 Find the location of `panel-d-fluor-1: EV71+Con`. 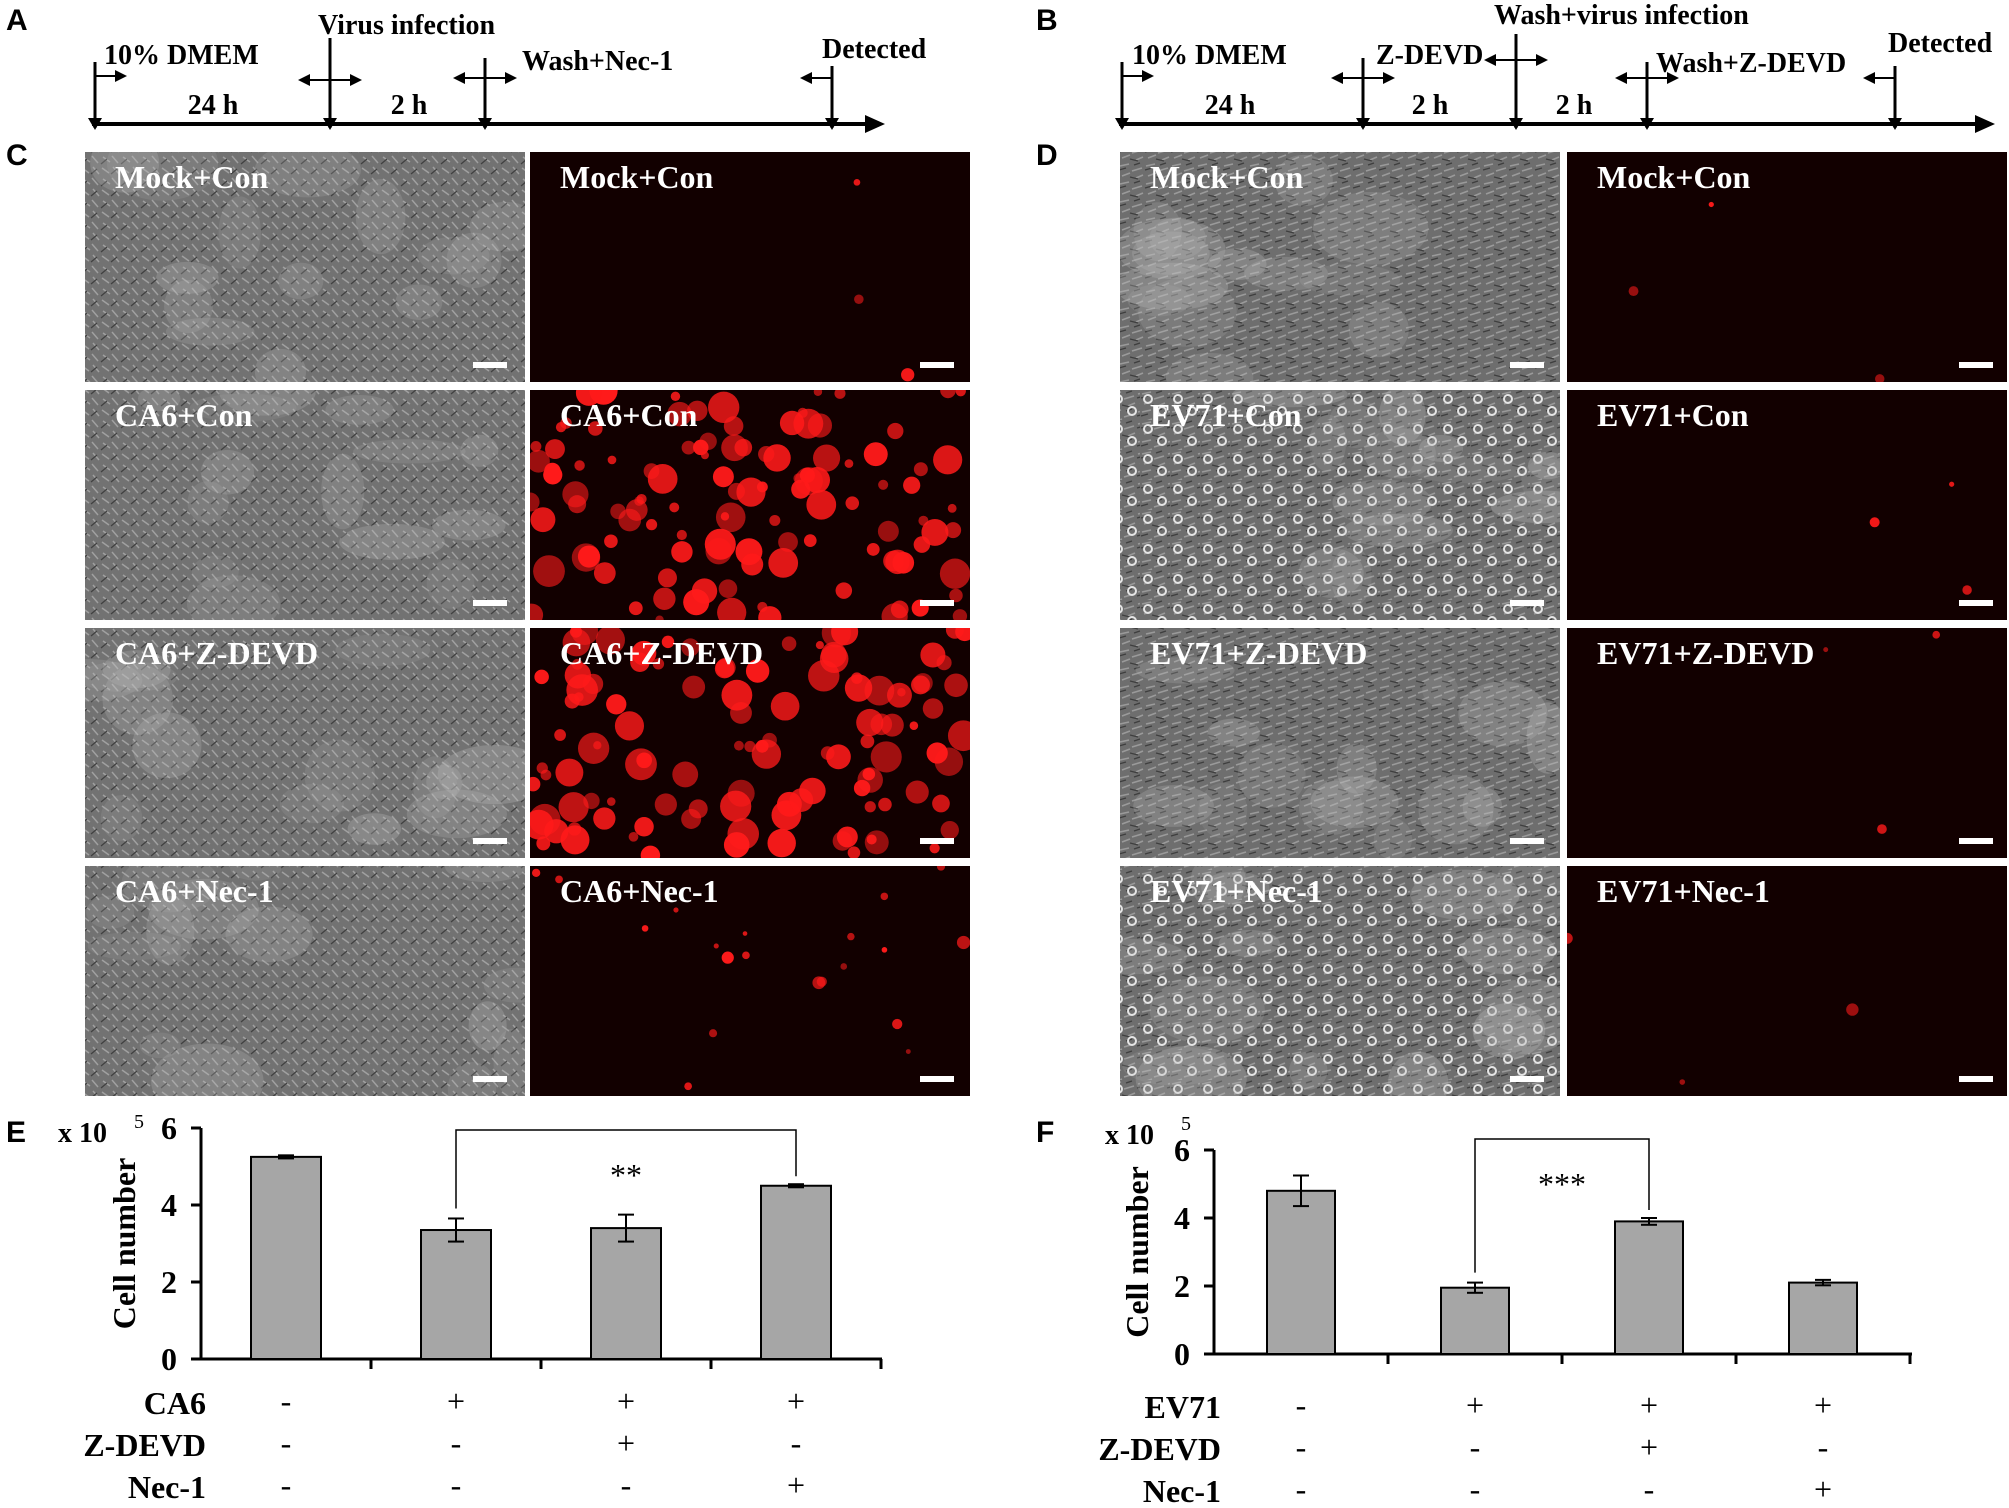

panel-d-fluor-1: EV71+Con is located at coordinates (1787, 505).